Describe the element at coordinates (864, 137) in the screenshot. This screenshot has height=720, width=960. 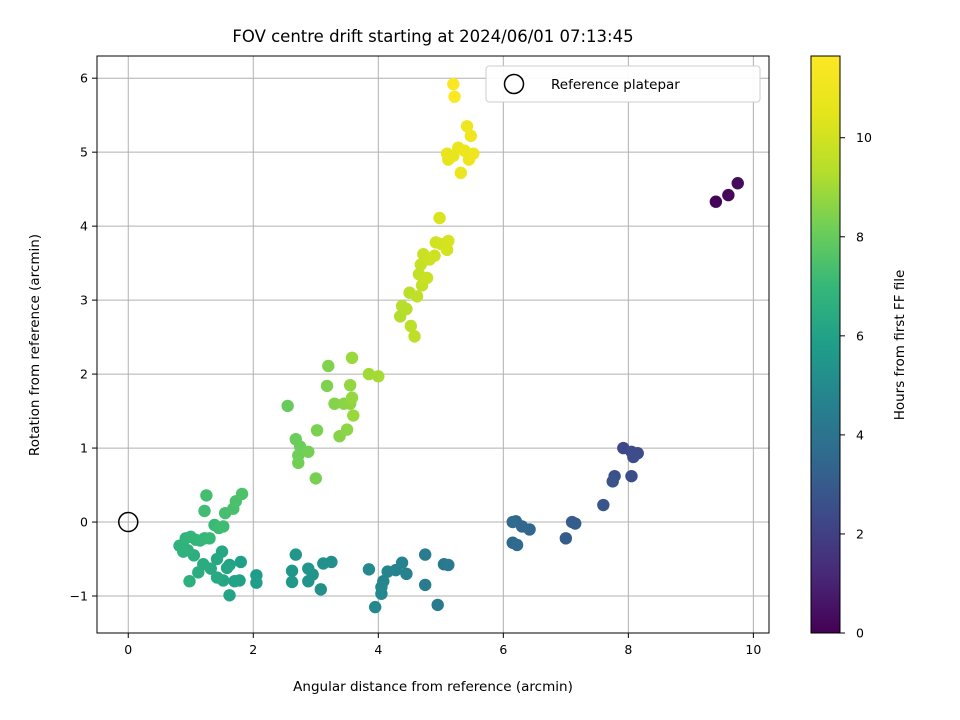
I see `colorbar-tick-label: 10` at that location.